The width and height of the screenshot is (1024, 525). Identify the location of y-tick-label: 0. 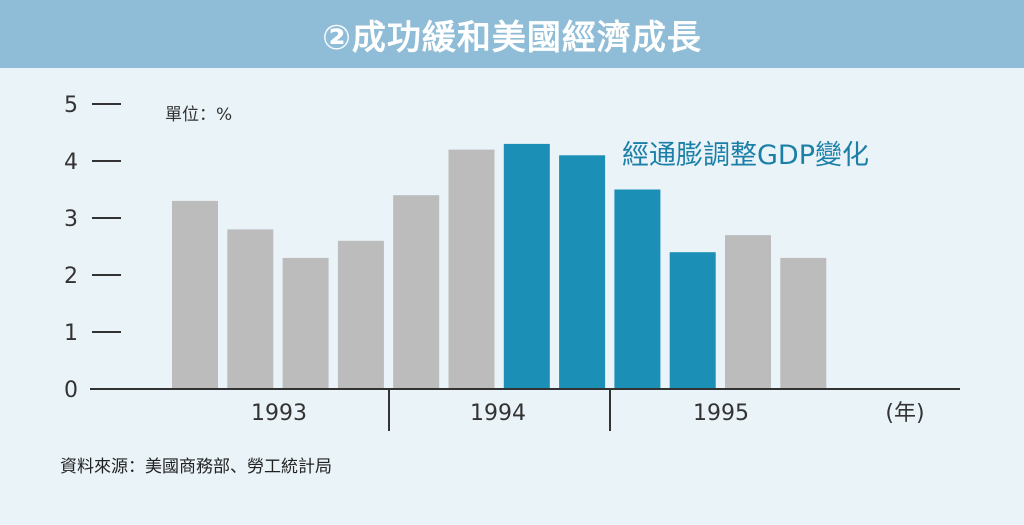
(71, 390).